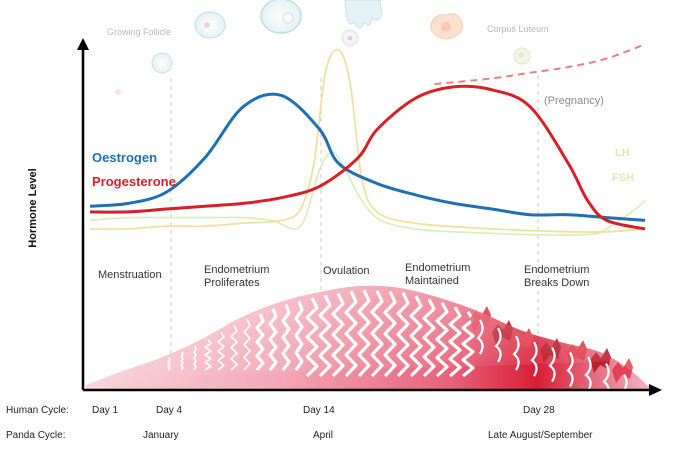 This screenshot has width=675, height=450. What do you see at coordinates (623, 178) in the screenshot?
I see `fsh-label: FSH` at bounding box center [623, 178].